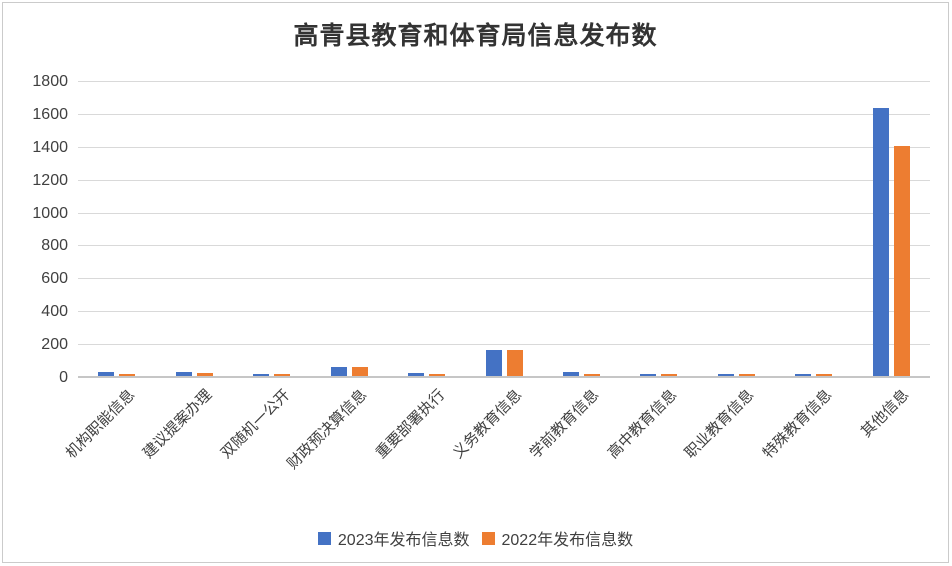  Describe the element at coordinates (403, 540) in the screenshot. I see `legend-label-2023: 2023年发布信息数` at that location.